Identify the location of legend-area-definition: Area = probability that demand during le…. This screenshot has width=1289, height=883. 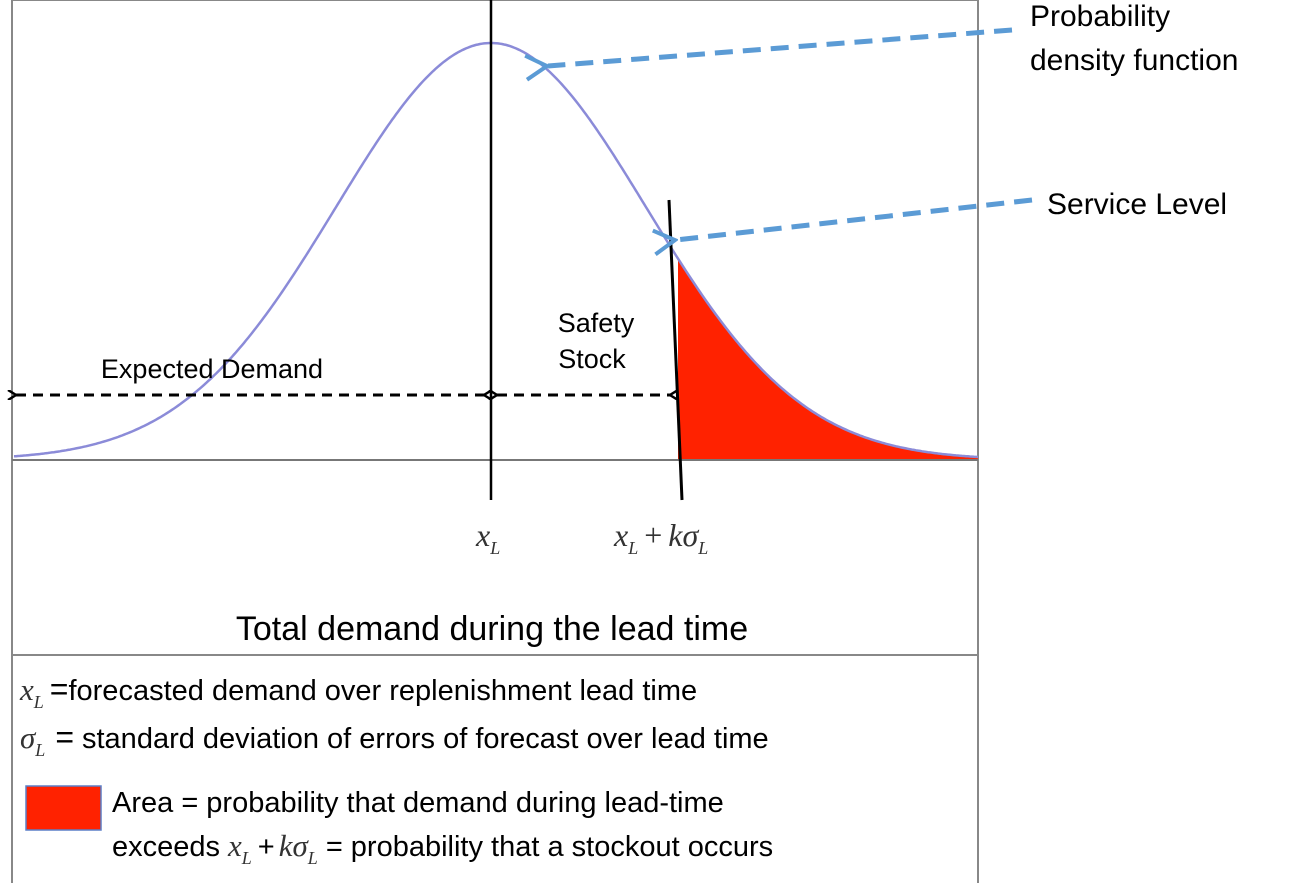
(418, 803).